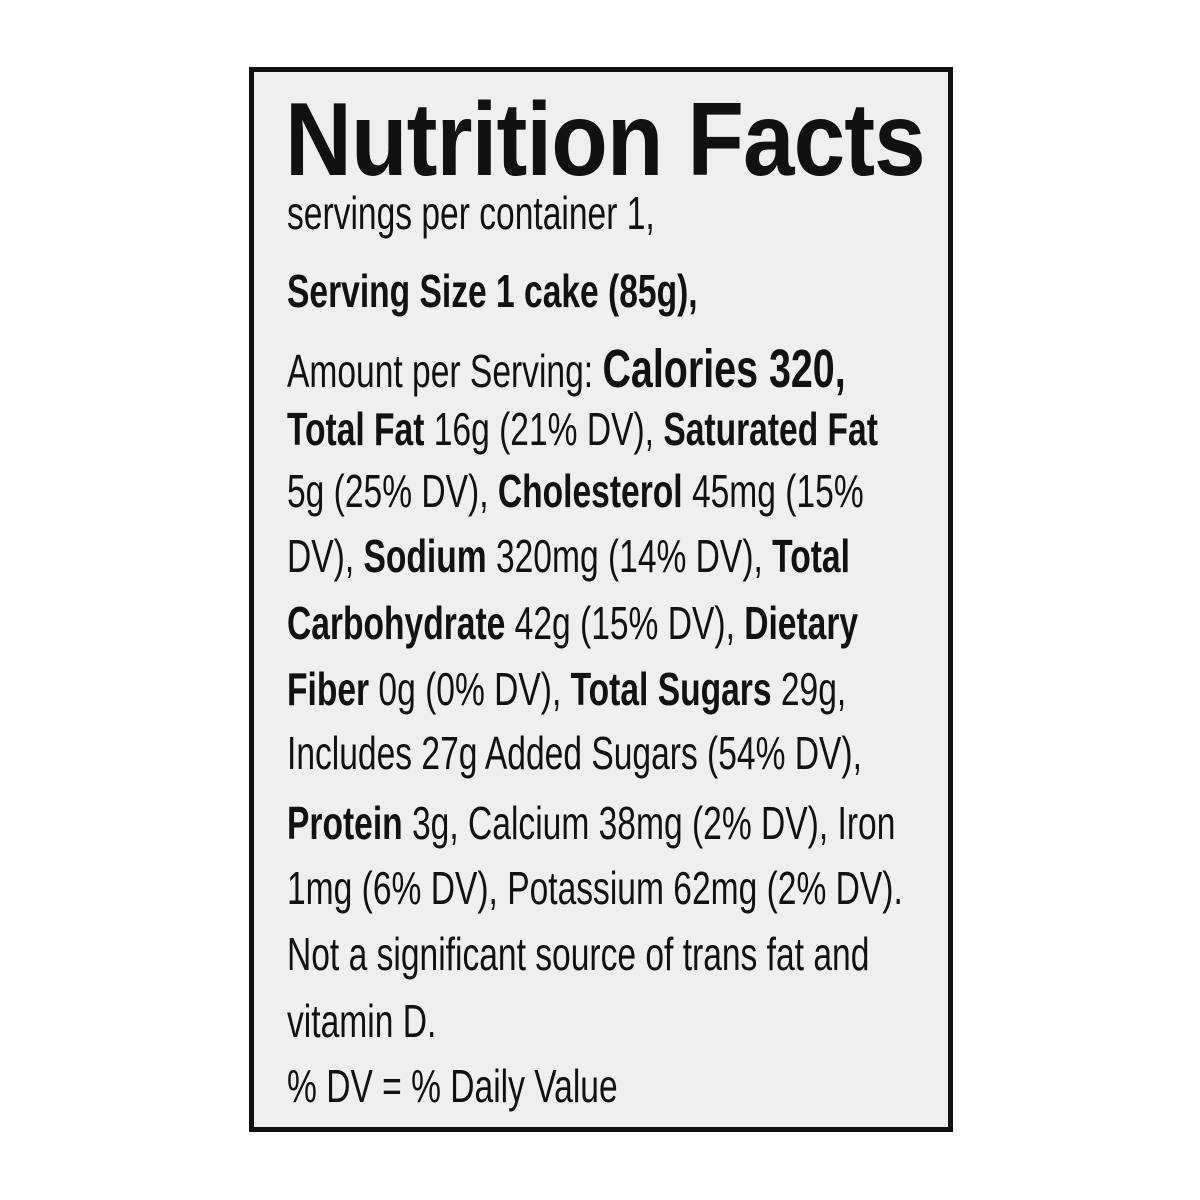 The image size is (1200, 1200). Describe the element at coordinates (470, 689) in the screenshot. I see `nutrient-value: 0g (0% DV),` at that location.